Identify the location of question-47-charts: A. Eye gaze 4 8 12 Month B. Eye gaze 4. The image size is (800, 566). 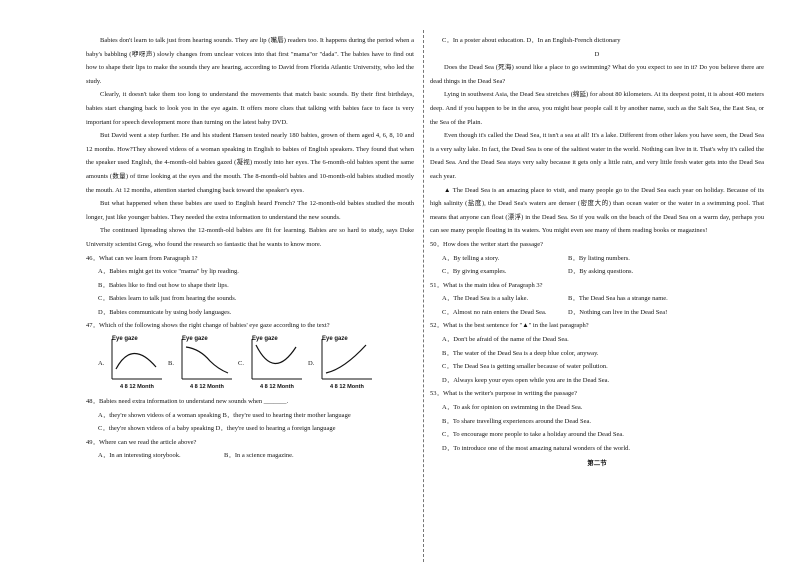
(256, 364).